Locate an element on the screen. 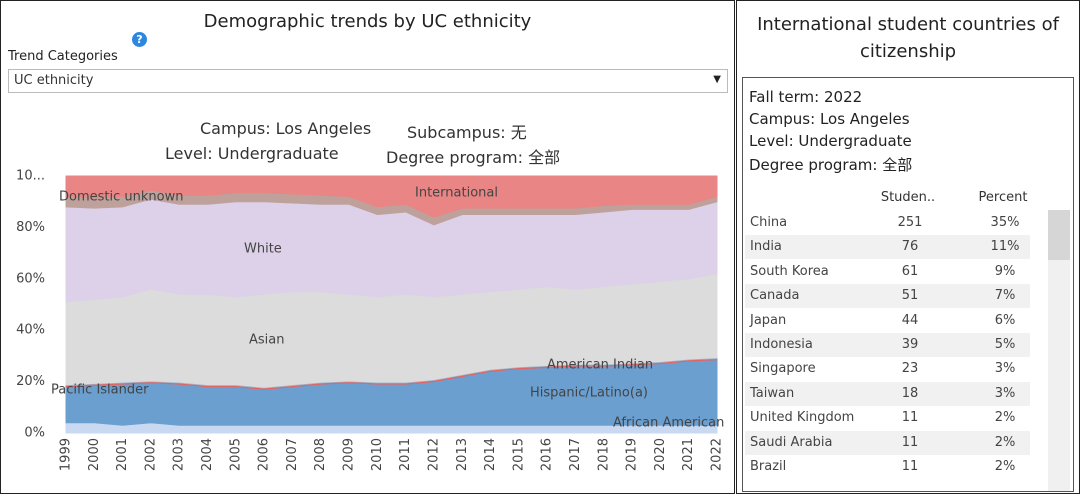 The height and width of the screenshot is (500, 1080). y-tick-label: 40% is located at coordinates (30, 330).